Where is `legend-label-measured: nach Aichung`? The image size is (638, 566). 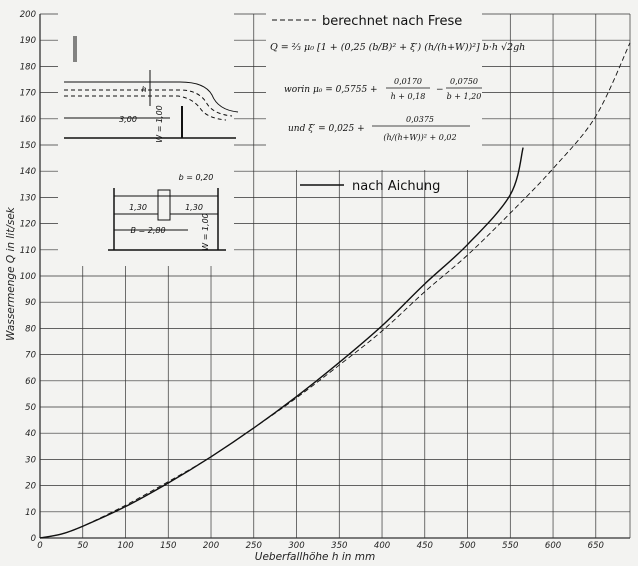
legend-label-measured: nach Aichung is located at coordinates (396, 186).